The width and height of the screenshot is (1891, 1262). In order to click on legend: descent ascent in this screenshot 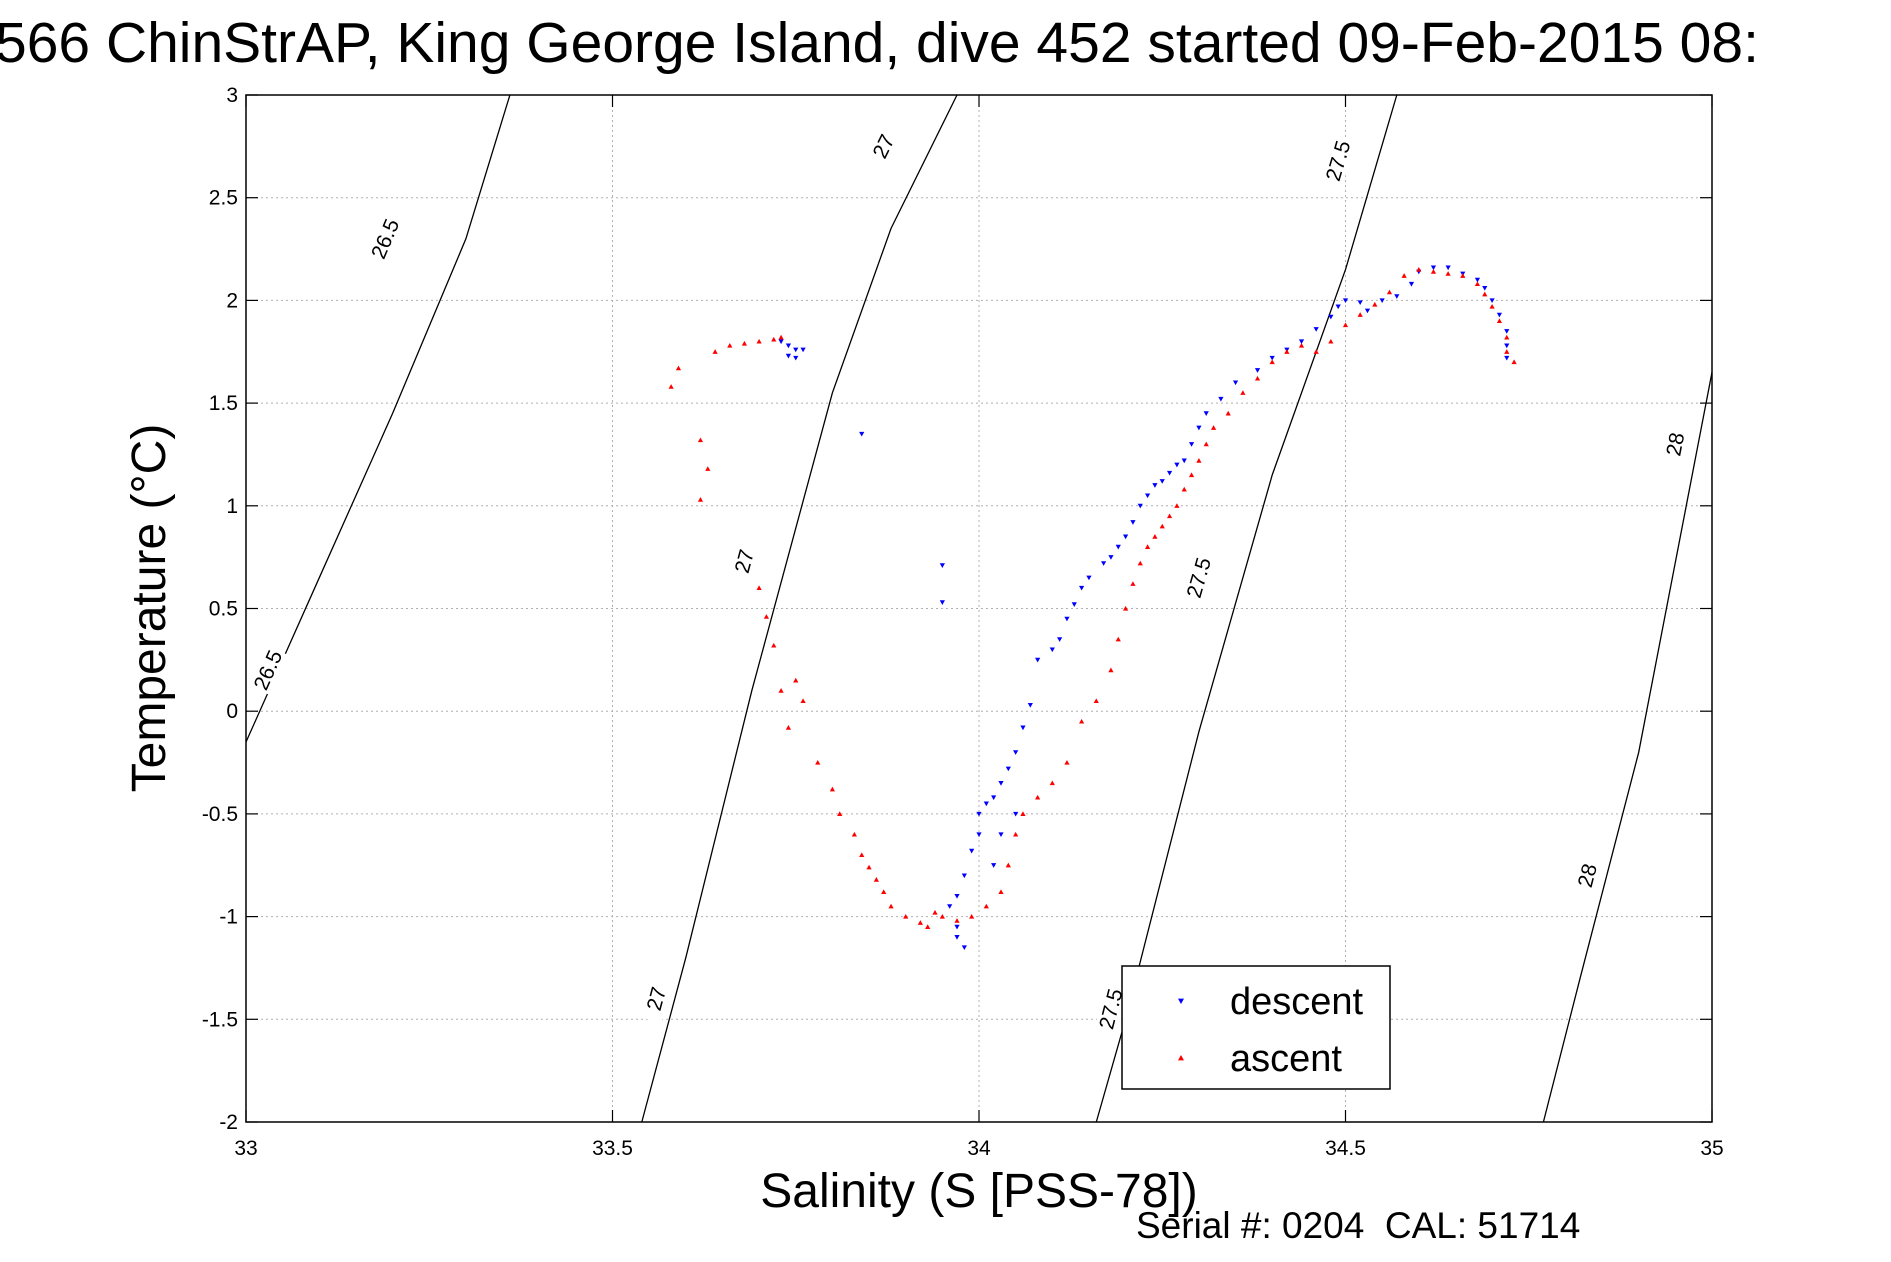, I will do `click(1256, 1027)`.